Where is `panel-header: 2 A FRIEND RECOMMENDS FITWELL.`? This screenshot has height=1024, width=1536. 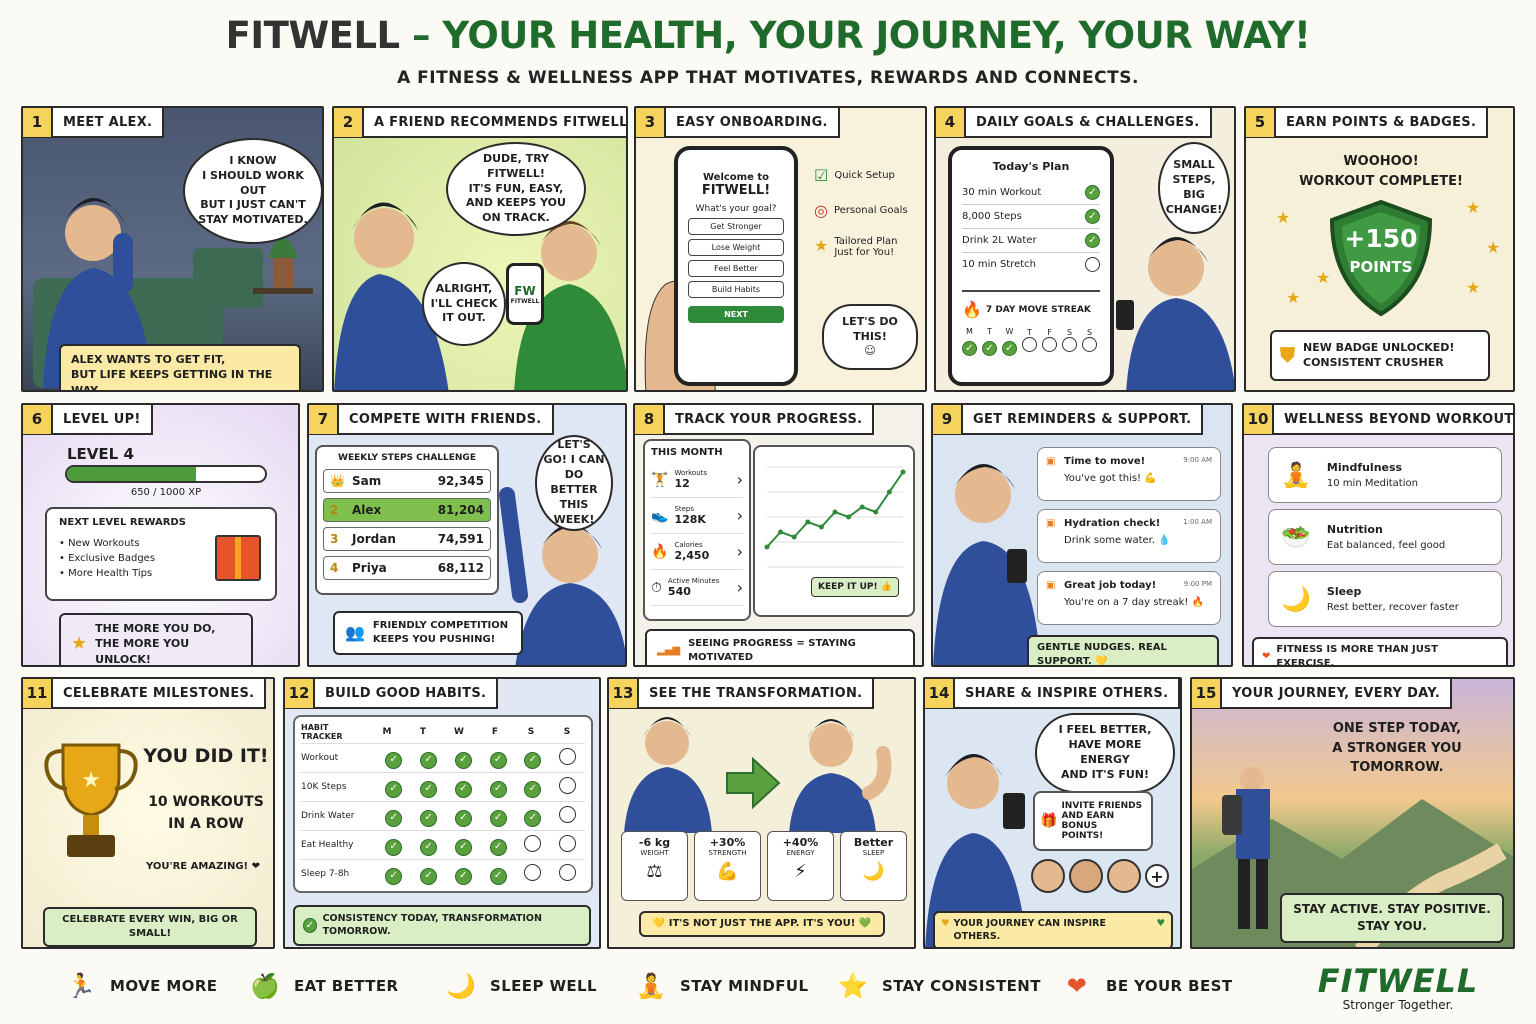 panel-header: 2 A FRIEND RECOMMENDS FITWELL. is located at coordinates (480, 123).